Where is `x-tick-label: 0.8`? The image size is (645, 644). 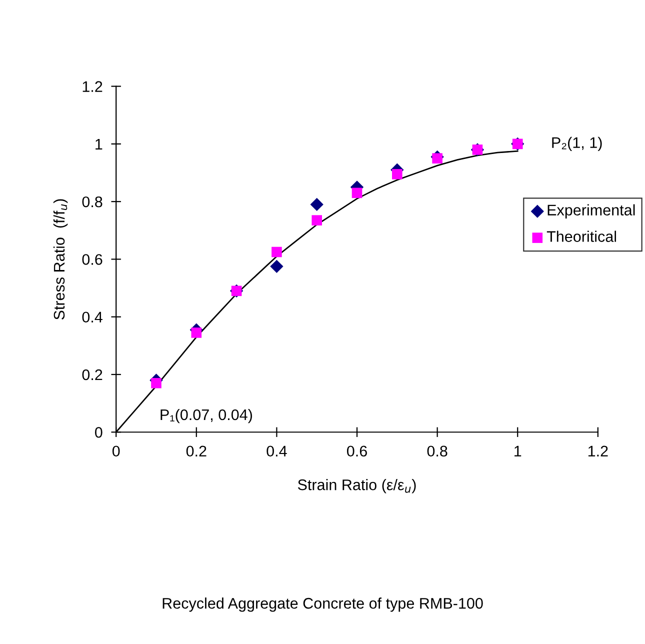 x-tick-label: 0.8 is located at coordinates (437, 451).